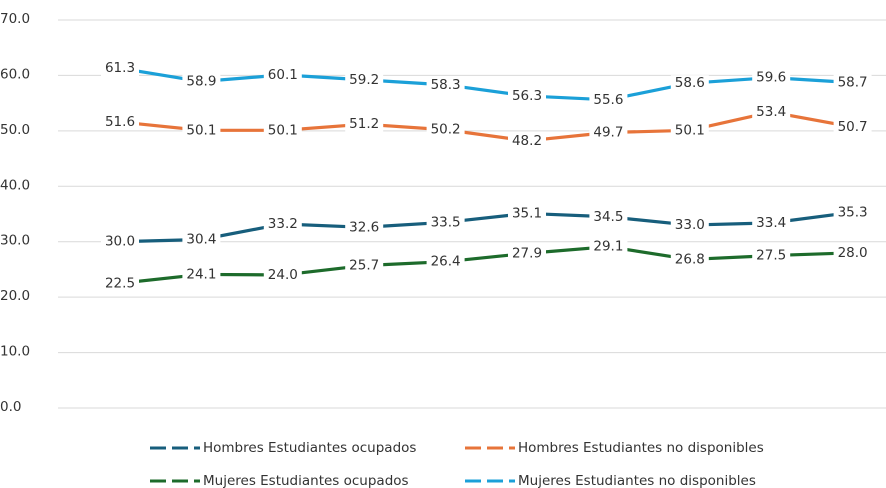 The height and width of the screenshot is (488, 886). What do you see at coordinates (15, 130) in the screenshot?
I see `y-tick-label: 50.0` at bounding box center [15, 130].